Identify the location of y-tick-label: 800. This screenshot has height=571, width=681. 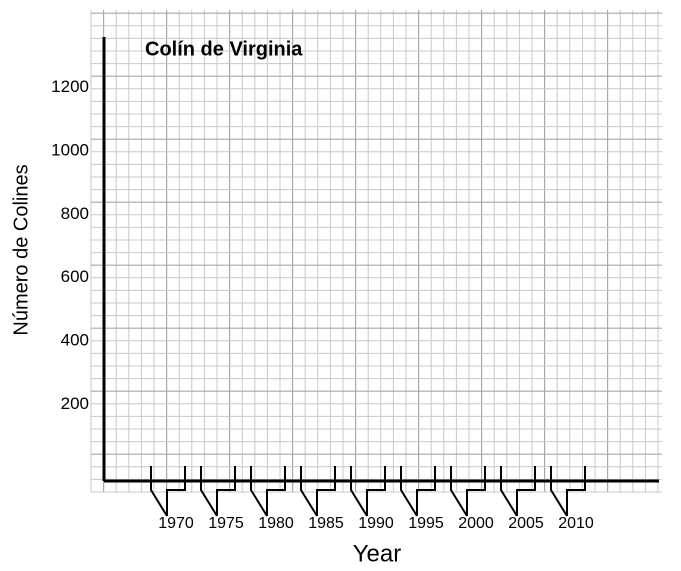
(75, 213).